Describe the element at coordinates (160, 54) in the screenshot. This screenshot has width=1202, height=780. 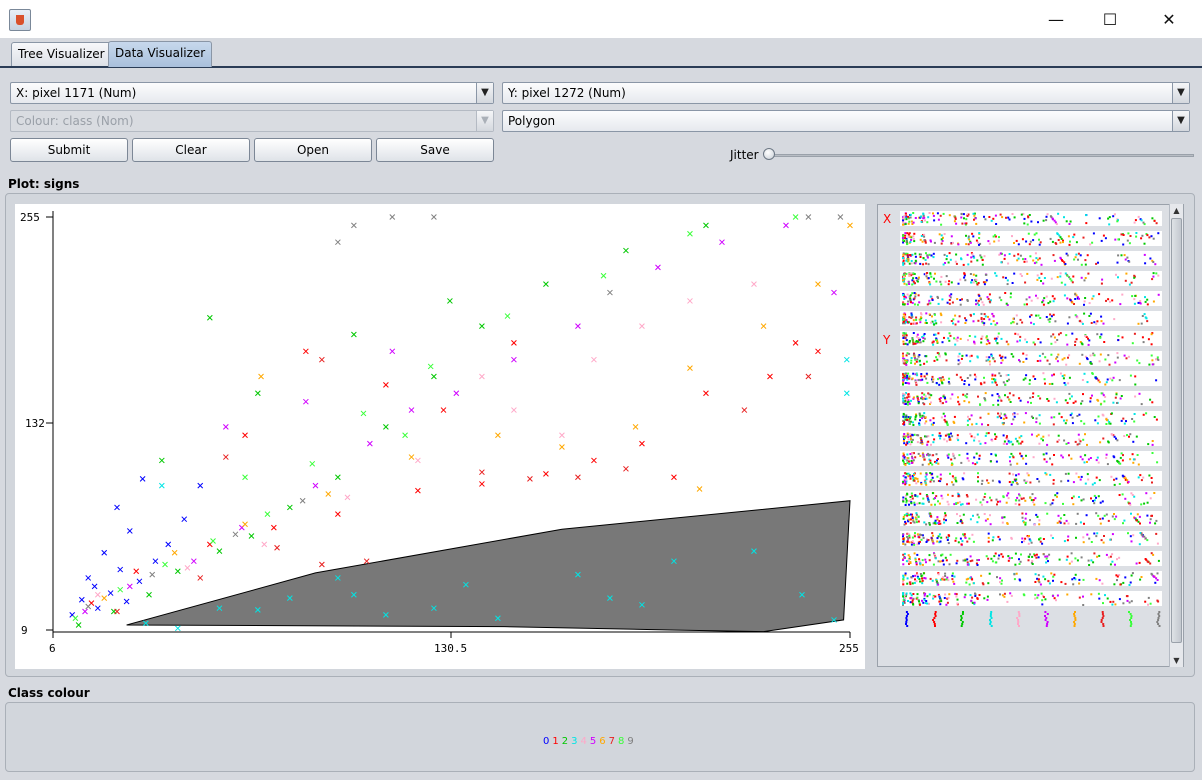
I see `tab-data-visualizer: Data Visualizer` at that location.